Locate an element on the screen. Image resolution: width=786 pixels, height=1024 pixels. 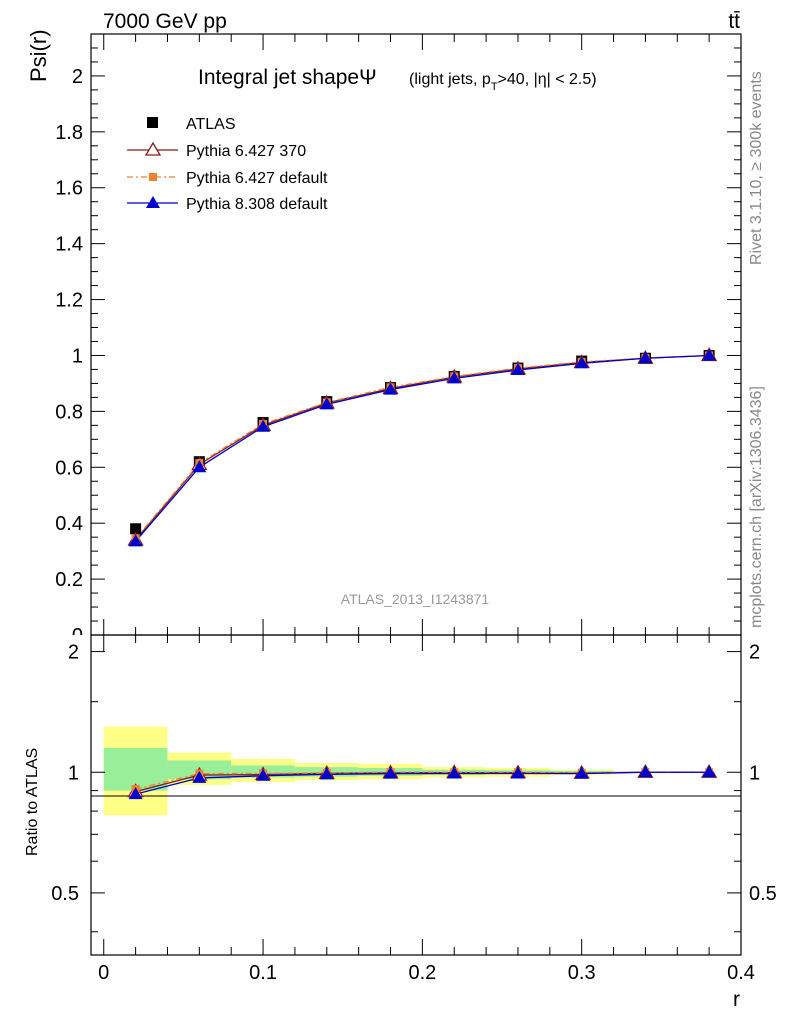
main-series is located at coordinates (422, 447).